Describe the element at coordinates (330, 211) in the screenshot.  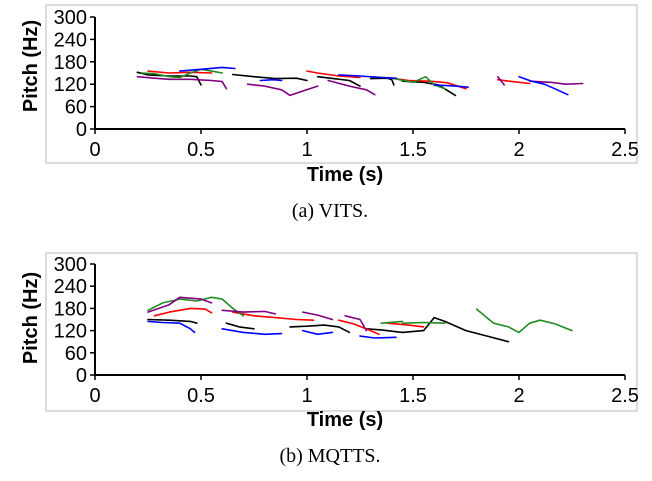
I see `chart-a-caption: (a) VITS.` at that location.